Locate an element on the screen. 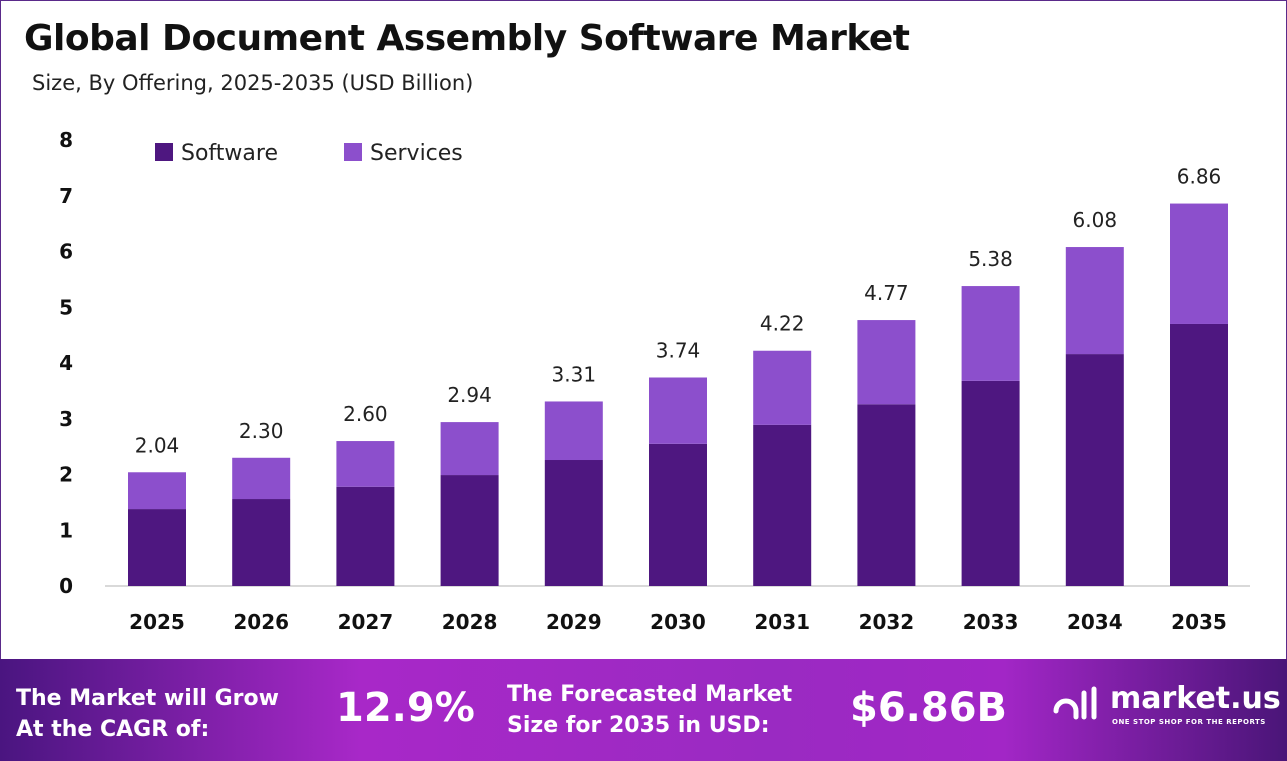 The width and height of the screenshot is (1287, 761). y-tick-label: 3 is located at coordinates (66, 419).